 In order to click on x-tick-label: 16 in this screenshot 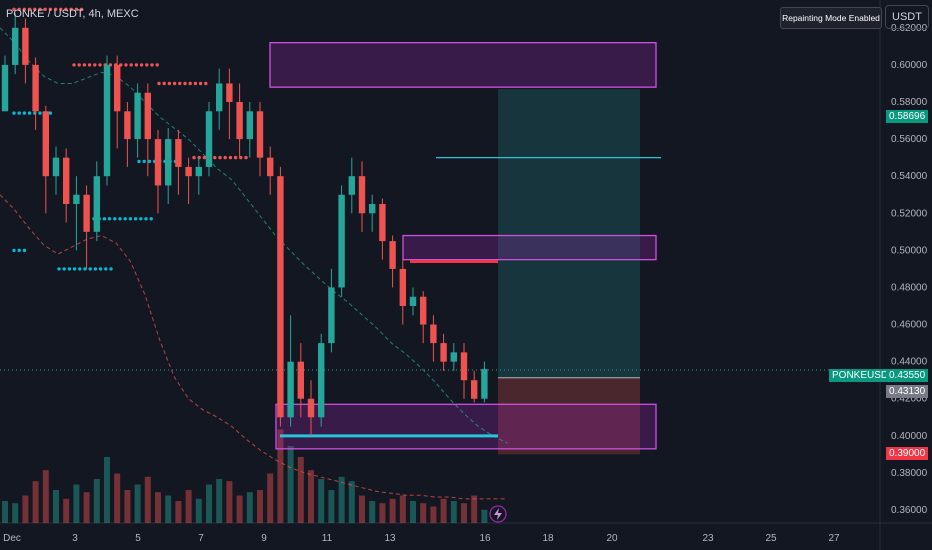, I will do `click(485, 538)`.